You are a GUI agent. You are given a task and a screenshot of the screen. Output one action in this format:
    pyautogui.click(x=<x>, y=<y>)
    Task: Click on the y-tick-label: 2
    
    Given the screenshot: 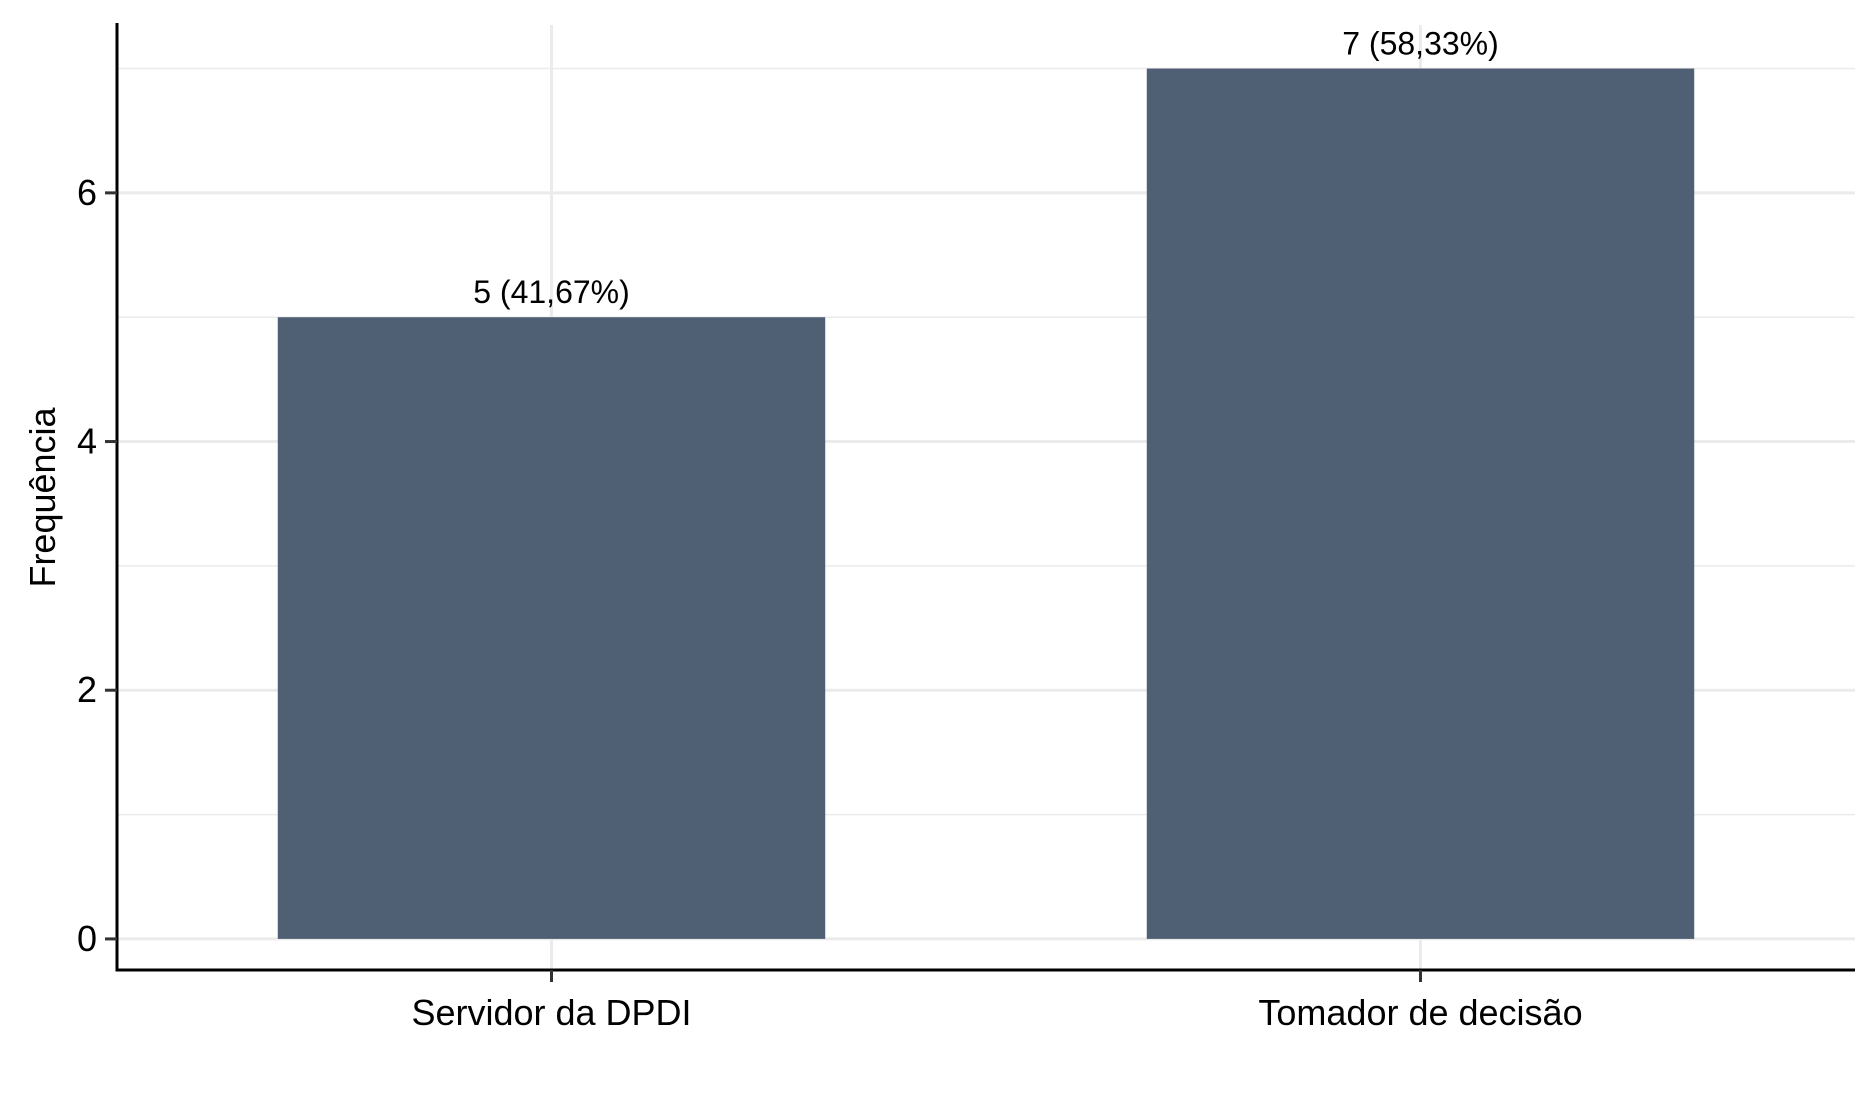 What is the action you would take?
    pyautogui.click(x=87, y=689)
    